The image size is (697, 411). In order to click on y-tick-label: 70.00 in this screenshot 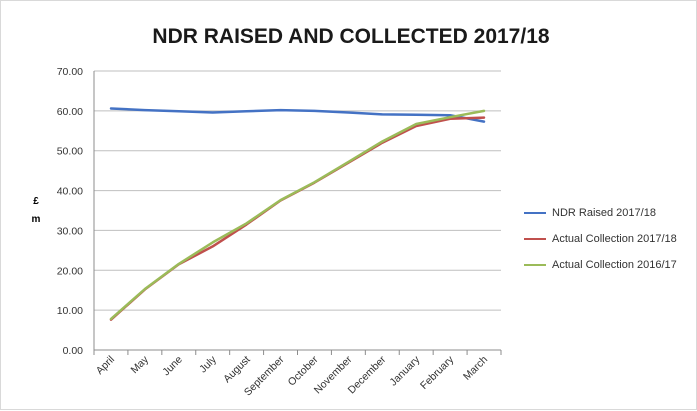, I will do `click(70, 72)`.